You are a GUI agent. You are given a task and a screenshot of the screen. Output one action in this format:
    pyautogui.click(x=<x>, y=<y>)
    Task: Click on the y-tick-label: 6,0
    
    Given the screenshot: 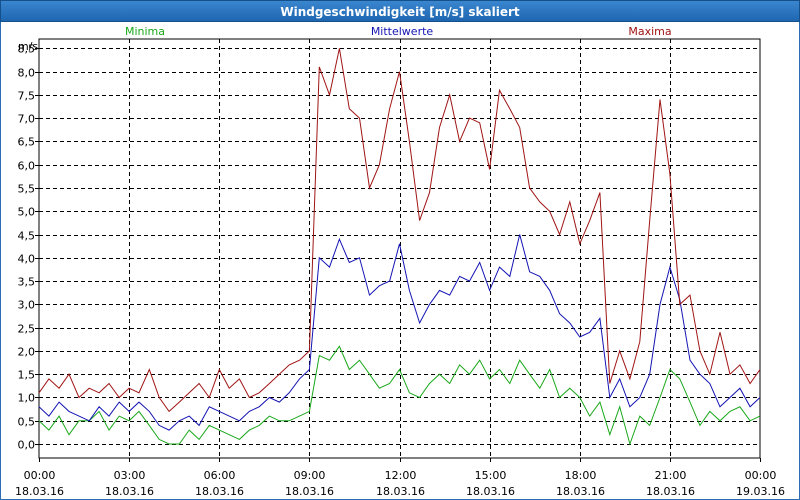 What is the action you would take?
    pyautogui.click(x=27, y=166)
    